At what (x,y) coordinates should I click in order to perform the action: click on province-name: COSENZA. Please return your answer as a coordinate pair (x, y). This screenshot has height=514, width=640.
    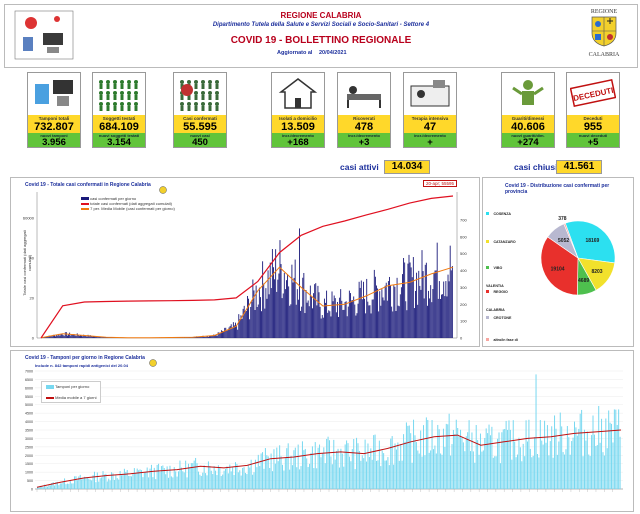
    Looking at the image, I should click on (502, 214).